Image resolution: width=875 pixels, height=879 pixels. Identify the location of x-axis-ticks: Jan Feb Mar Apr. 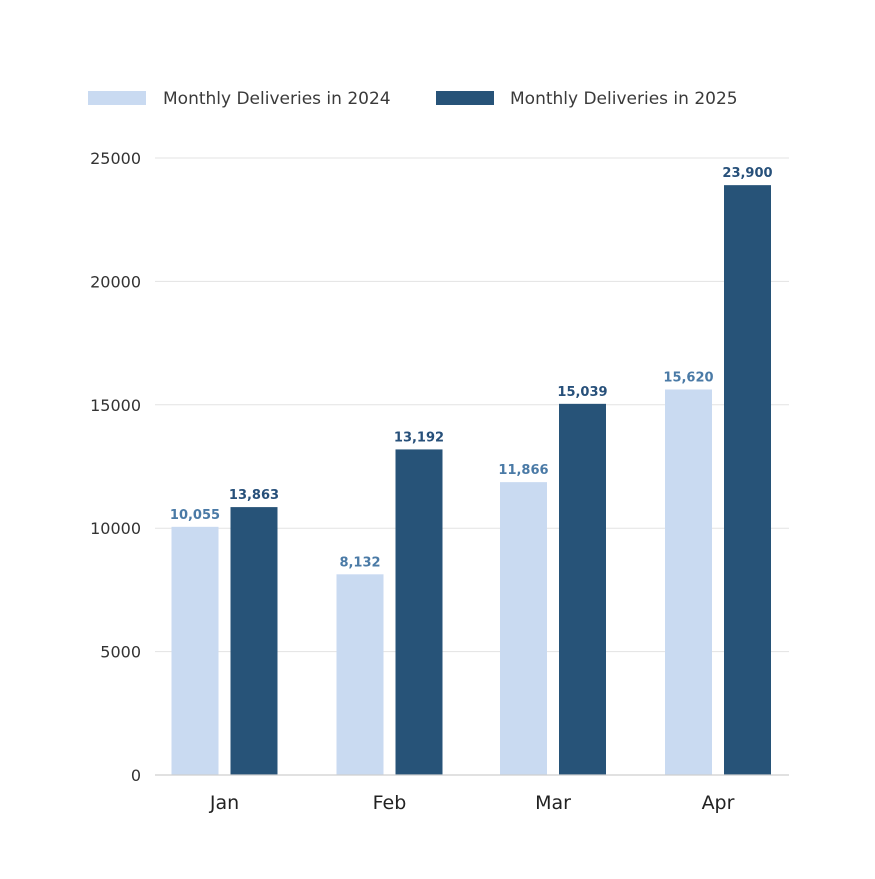
(472, 803).